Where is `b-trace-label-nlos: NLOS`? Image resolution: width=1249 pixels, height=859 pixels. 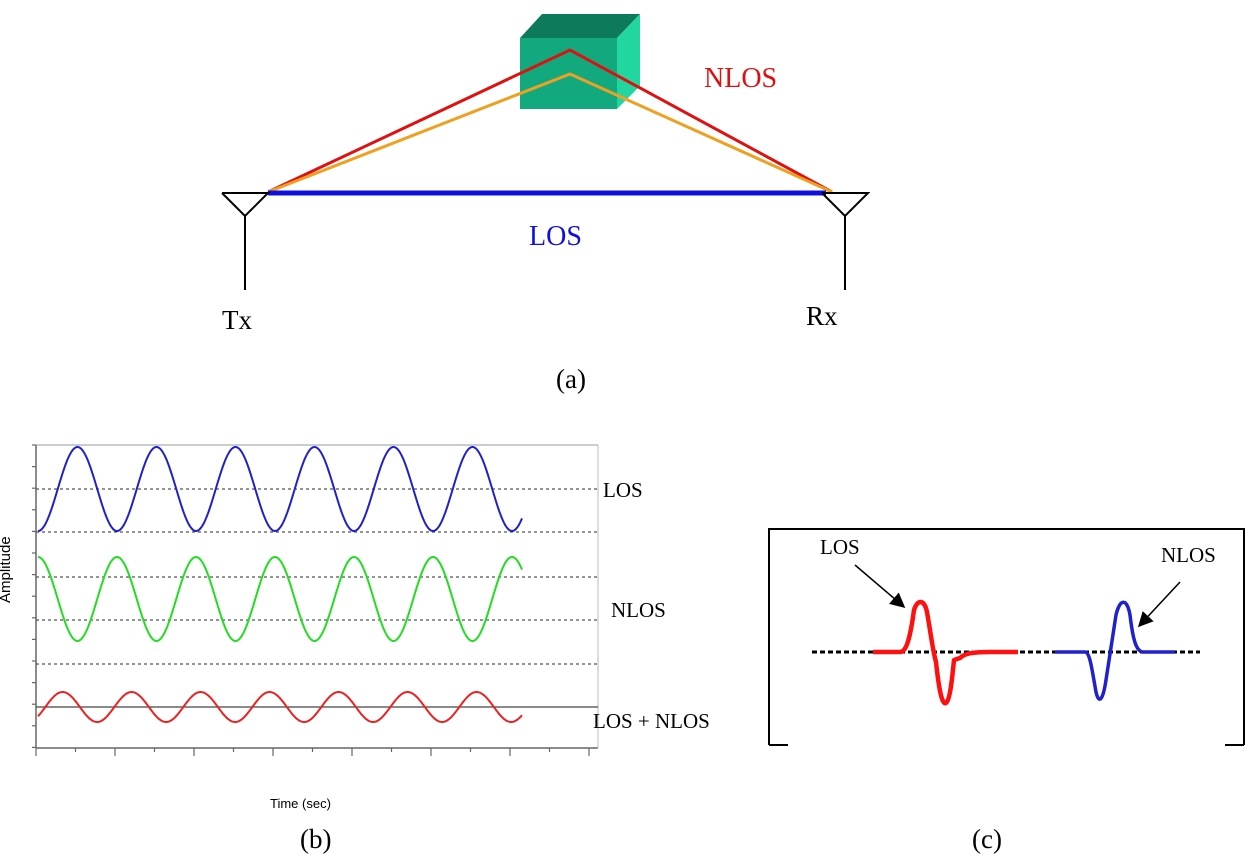 b-trace-label-nlos: NLOS is located at coordinates (638, 610).